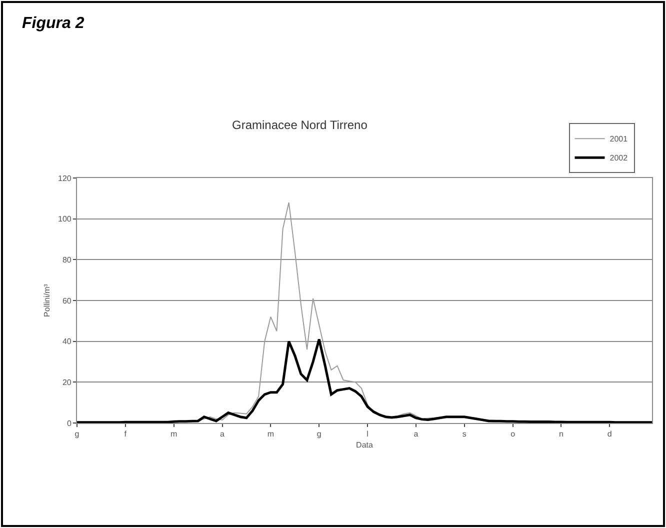 This screenshot has width=666, height=528. Describe the element at coordinates (67, 382) in the screenshot. I see `y-tick-label: 20` at that location.